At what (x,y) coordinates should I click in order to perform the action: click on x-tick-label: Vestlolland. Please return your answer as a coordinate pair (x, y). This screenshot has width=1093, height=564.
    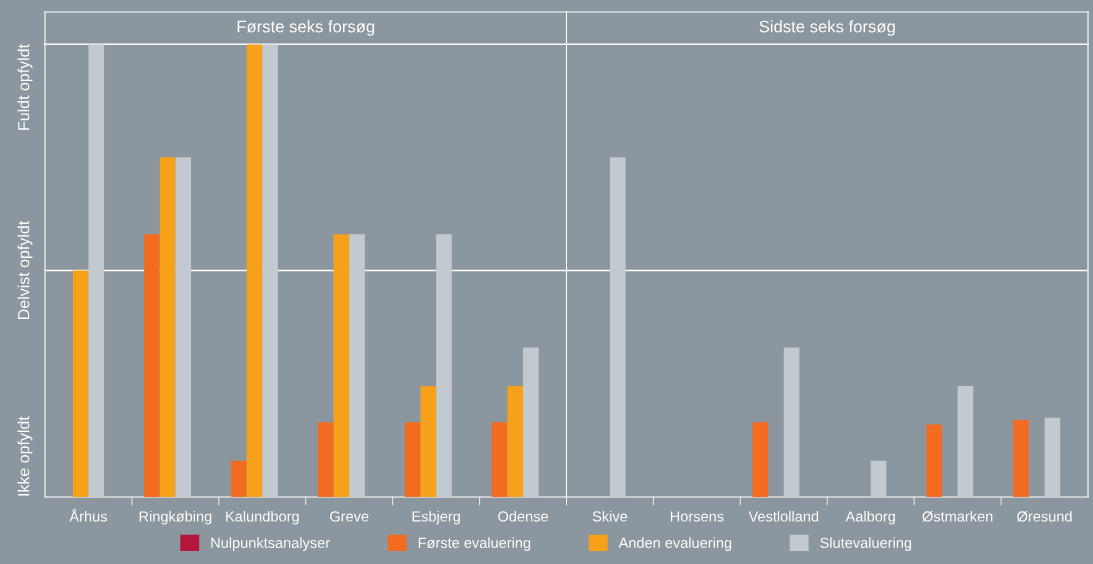
    Looking at the image, I should click on (783, 516).